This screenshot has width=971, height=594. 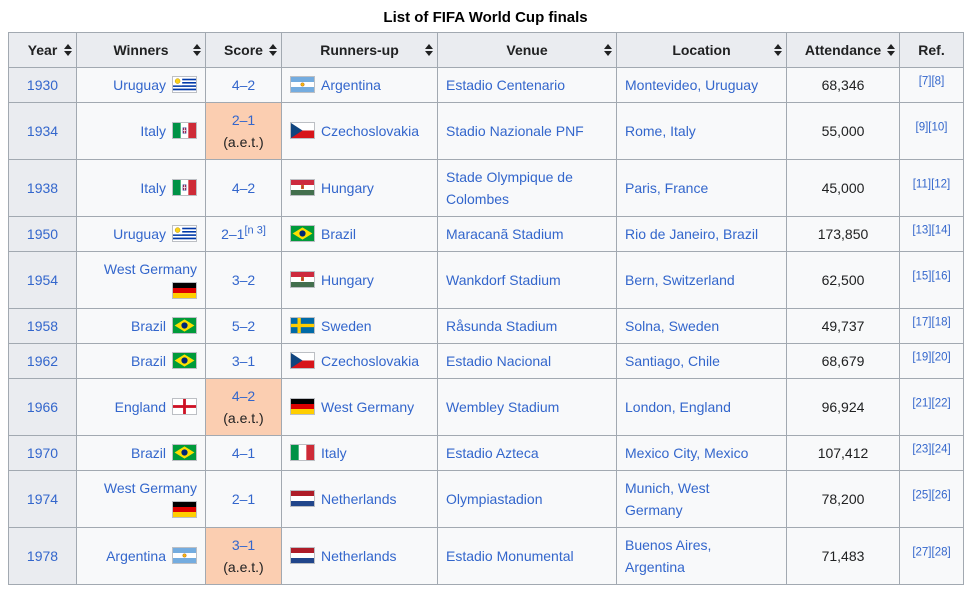 I want to click on score-cell: 4–2 (a.e.t.), so click(x=243, y=407).